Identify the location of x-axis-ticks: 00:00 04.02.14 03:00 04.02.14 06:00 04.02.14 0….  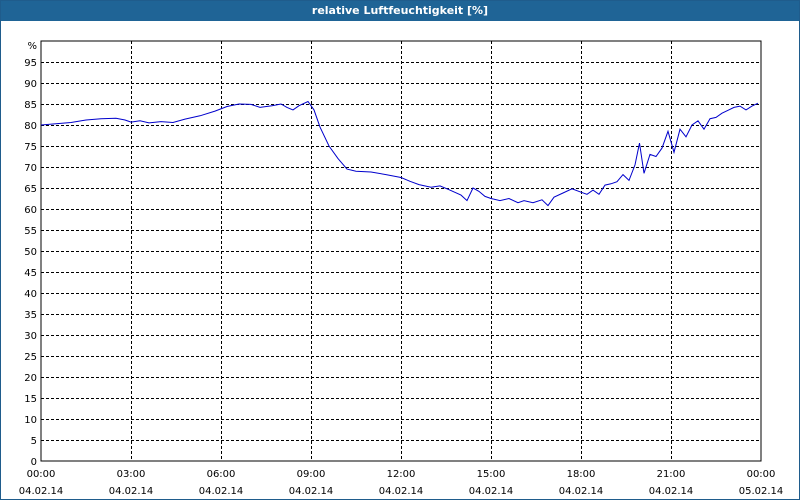
(401, 483).